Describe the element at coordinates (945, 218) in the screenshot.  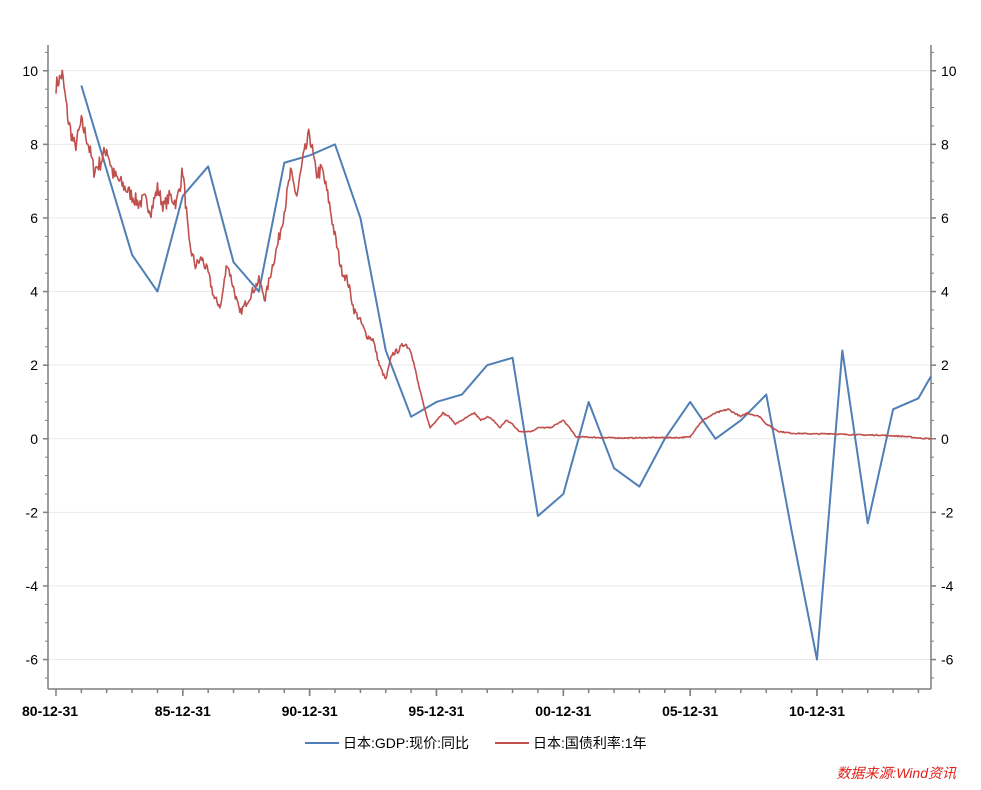
I see `right-y-tick-label: 6` at that location.